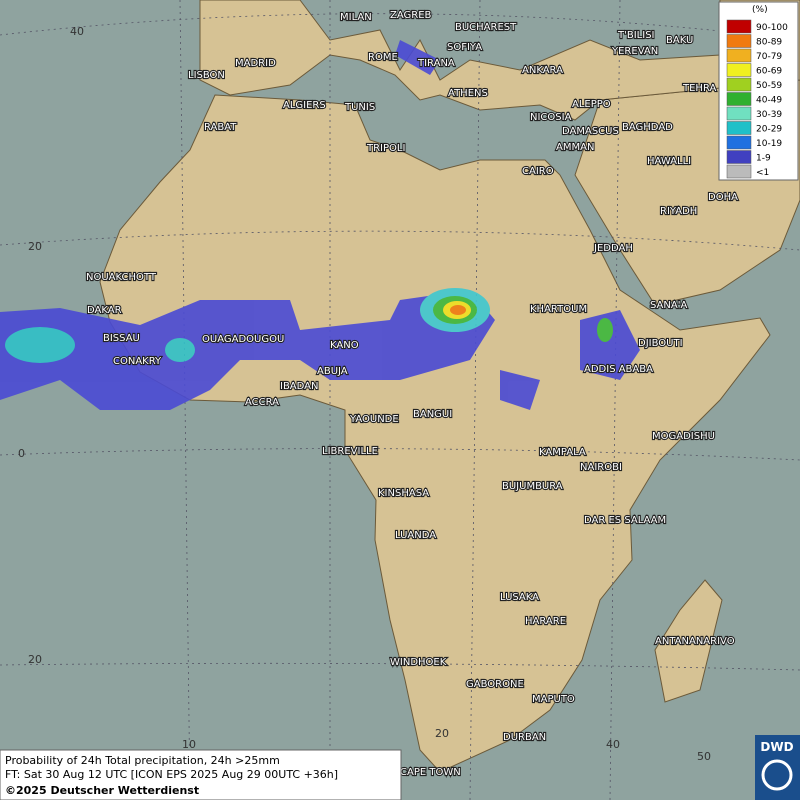  Describe the element at coordinates (495, 684) in the screenshot. I see `city-label: GABORONE` at that location.